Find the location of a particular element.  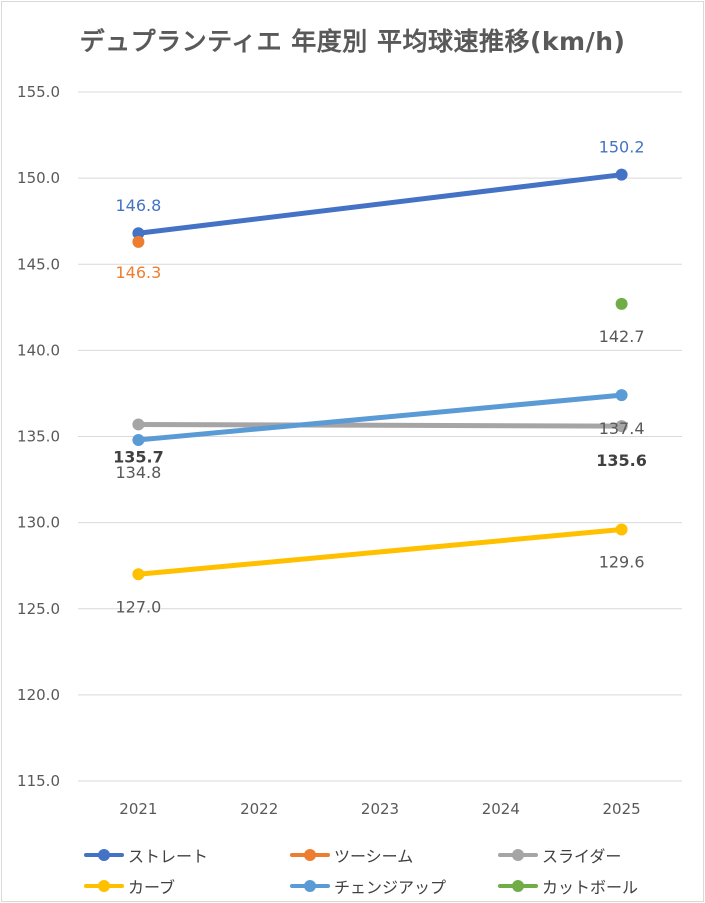

data-label: 137.4 is located at coordinates (622, 428).